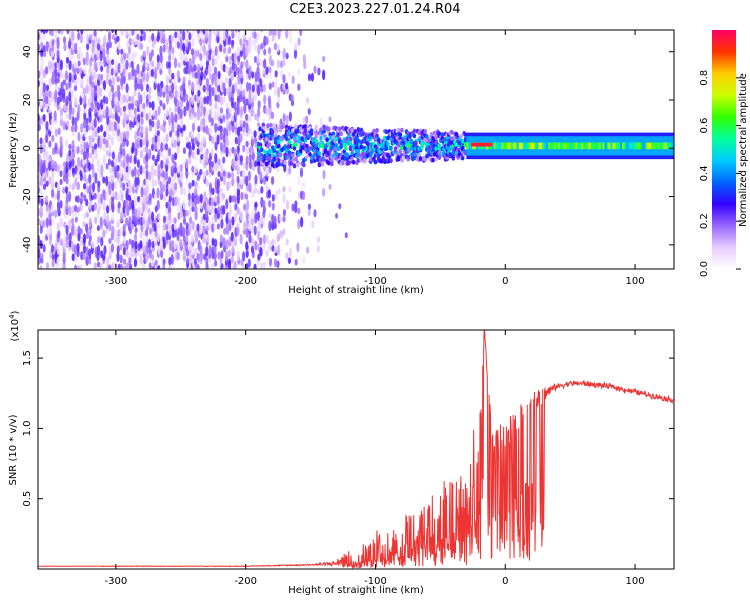 The image size is (750, 600). Describe the element at coordinates (635, 281) in the screenshot. I see `x-tick-label: 100` at that location.